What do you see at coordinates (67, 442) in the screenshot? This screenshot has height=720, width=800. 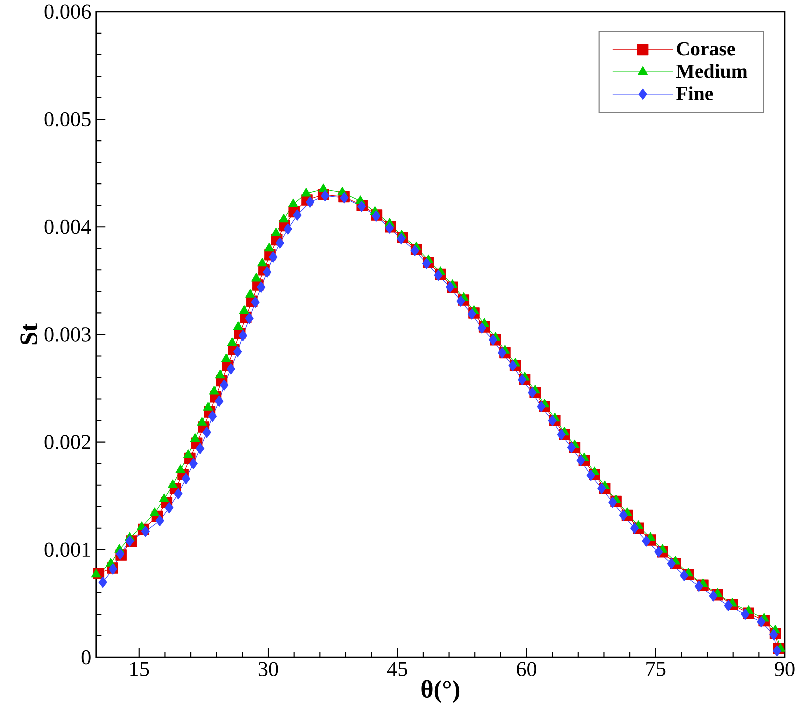 I see `y-tick-label: 0.002` at bounding box center [67, 442].